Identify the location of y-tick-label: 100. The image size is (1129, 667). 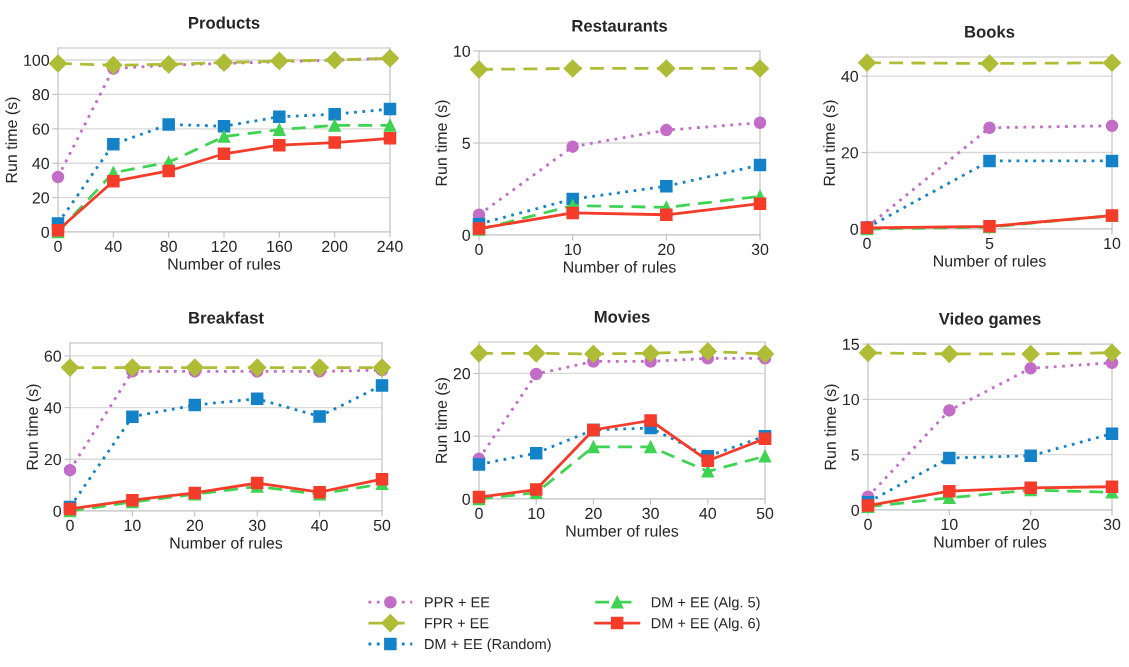
(37, 60).